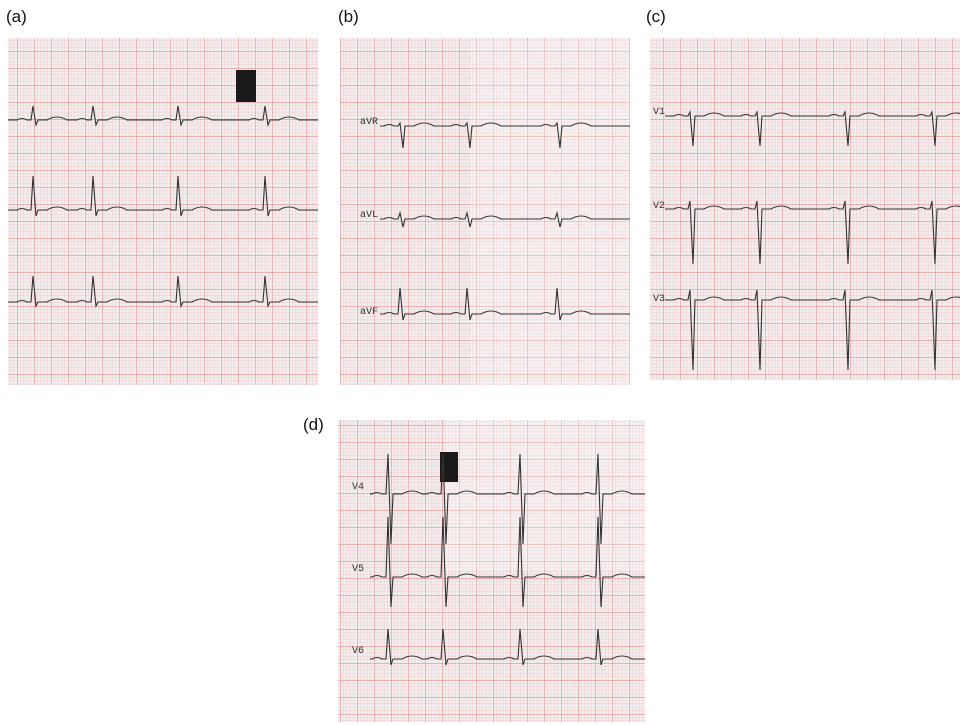  Describe the element at coordinates (358, 487) in the screenshot. I see `lead-label: V4` at that location.